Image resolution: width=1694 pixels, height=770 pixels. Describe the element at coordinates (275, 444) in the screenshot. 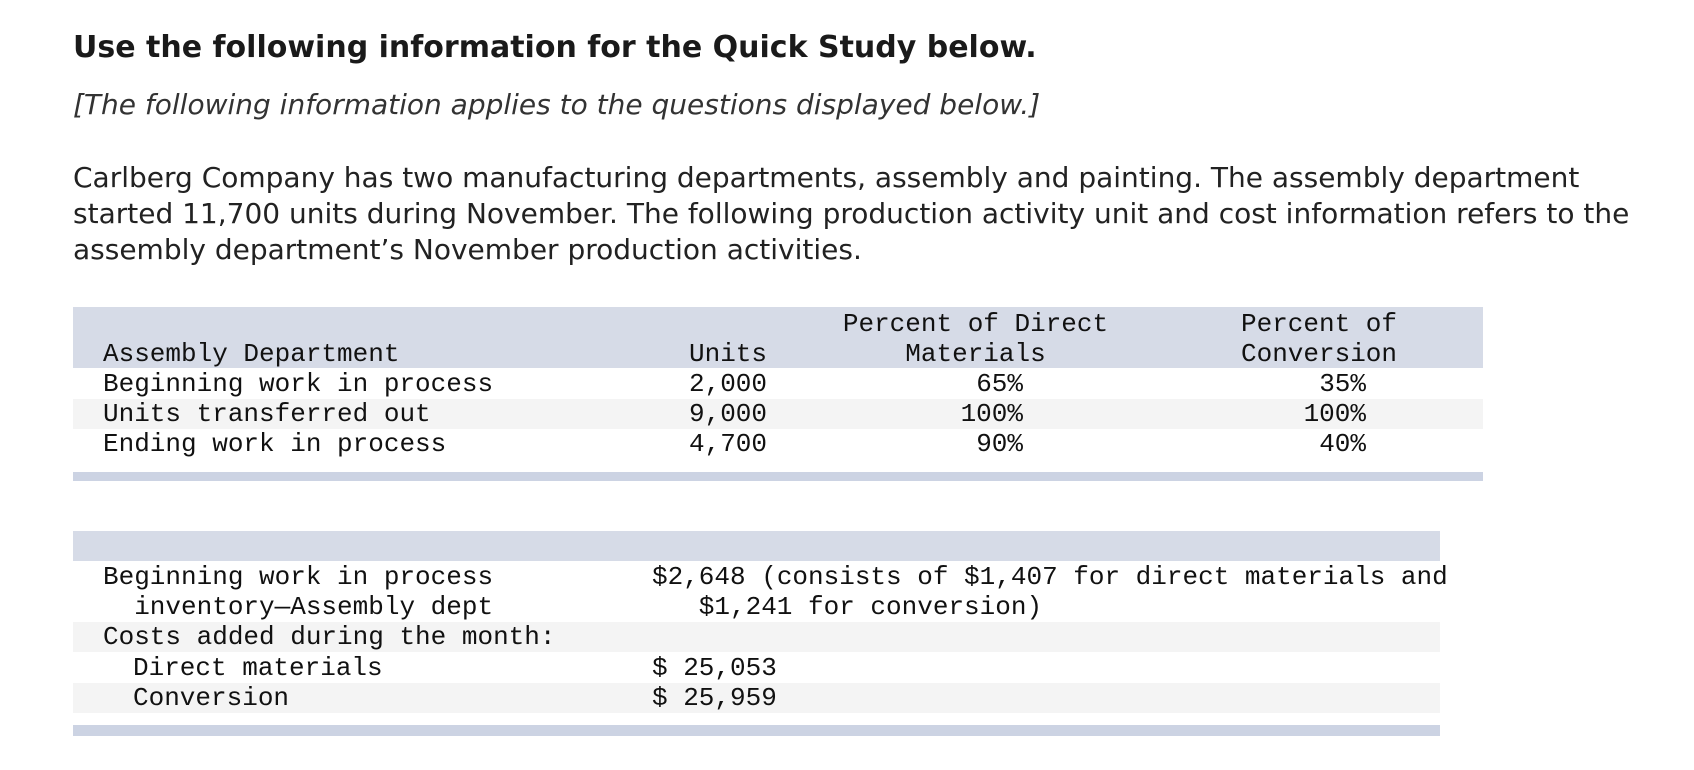

I see `cell: Ending work in process` at that location.